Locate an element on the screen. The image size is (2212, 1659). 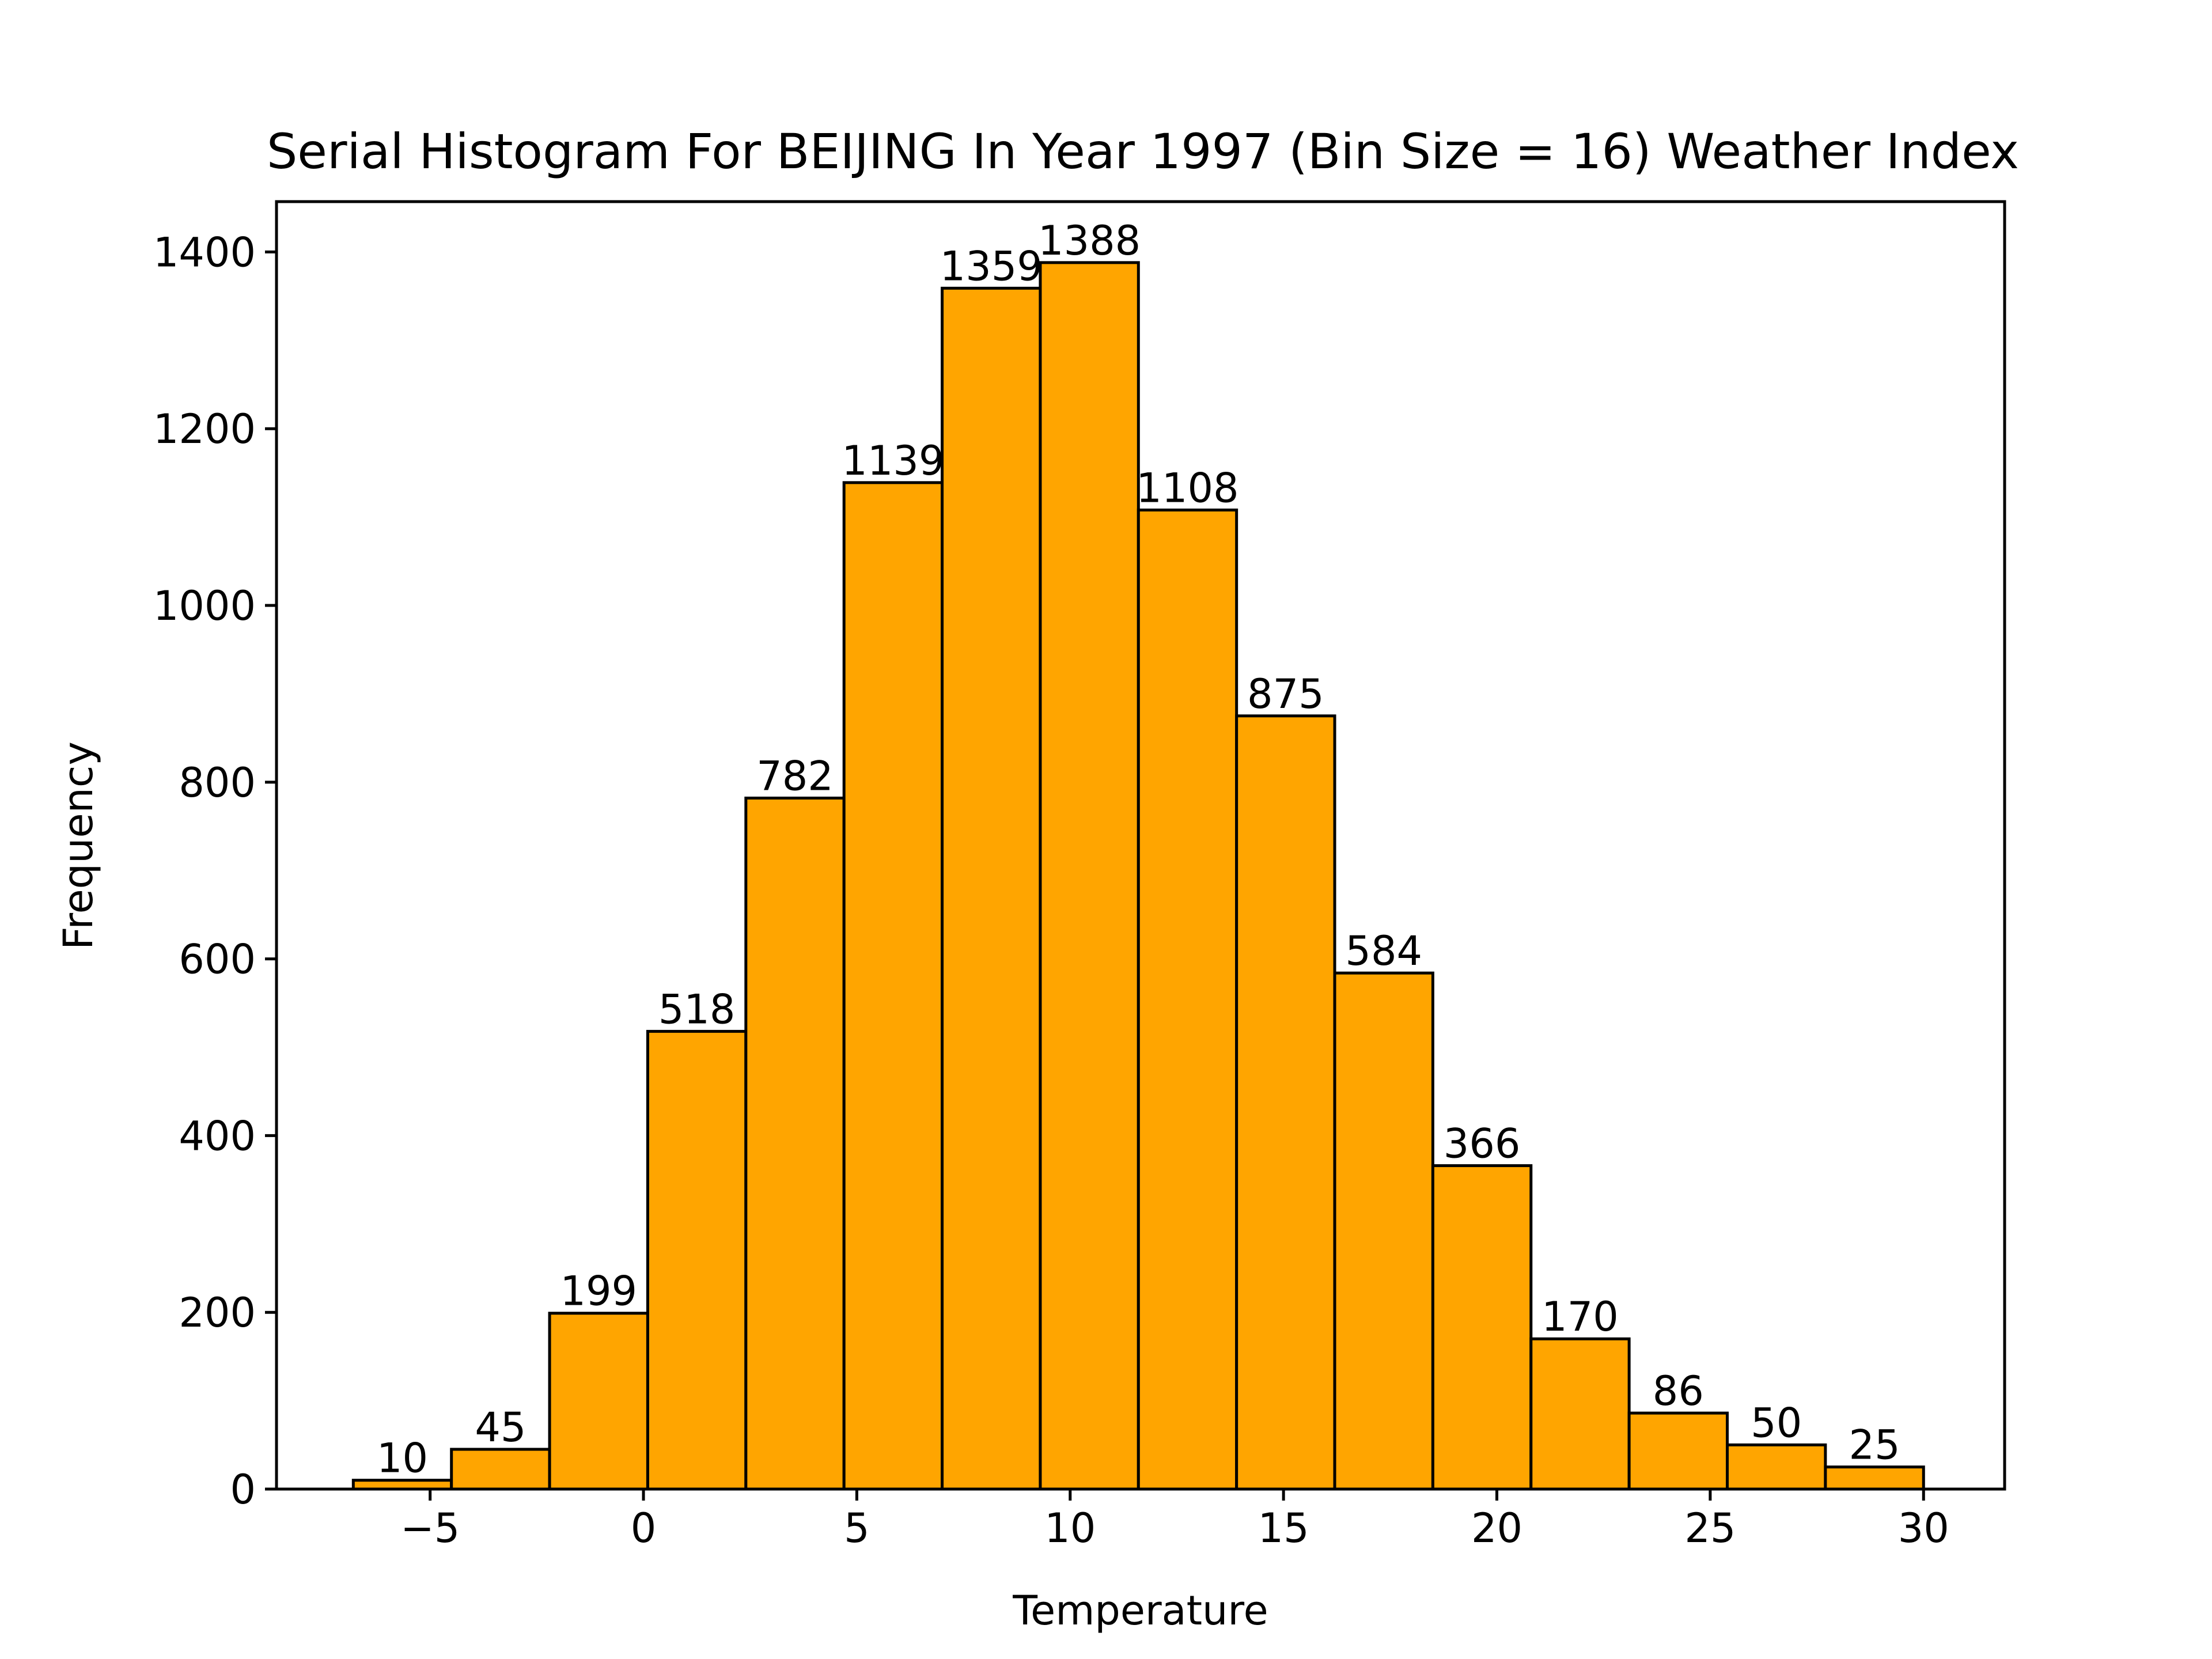
bar-value-label: 86 is located at coordinates (1678, 1391).